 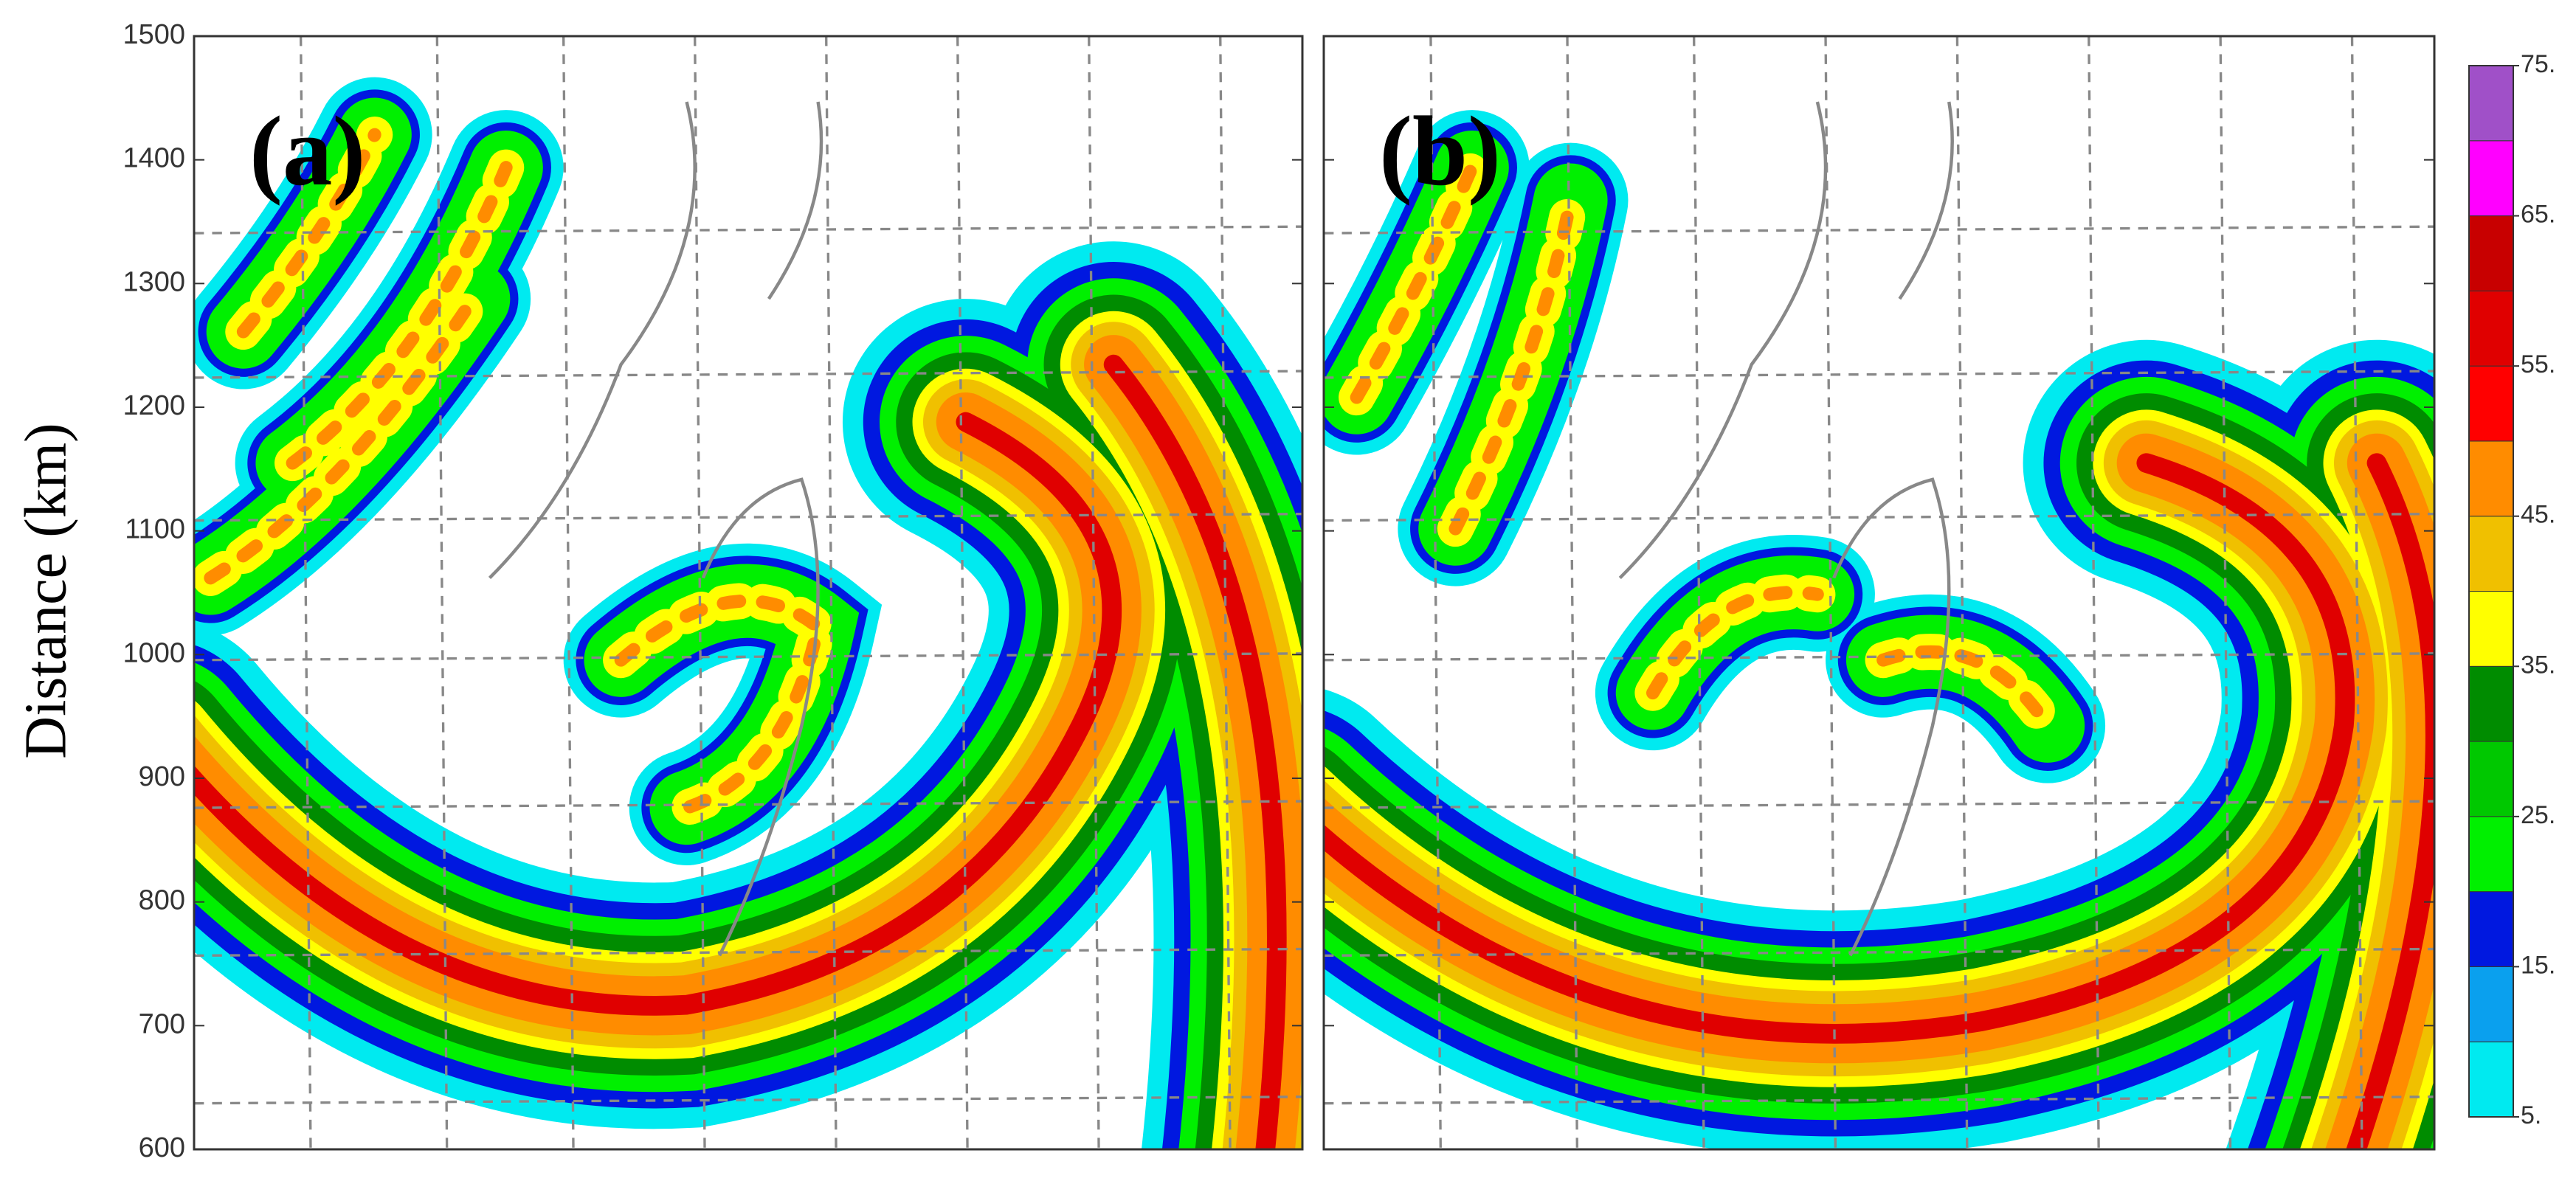 I want to click on colorbar-tick-label: 55., so click(x=2538, y=364).